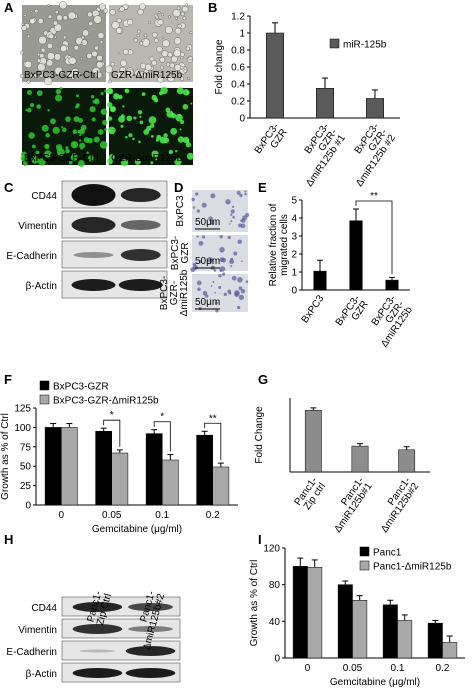  Describe the element at coordinates (180, 211) in the screenshot. I see `migration-row-label: BxPC3` at that location.